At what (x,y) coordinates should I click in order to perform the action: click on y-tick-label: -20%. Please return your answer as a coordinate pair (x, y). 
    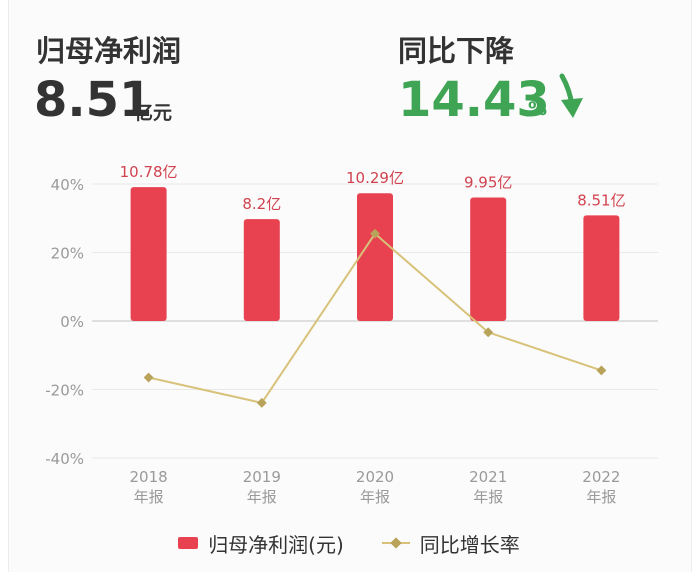
    Looking at the image, I should click on (64, 391).